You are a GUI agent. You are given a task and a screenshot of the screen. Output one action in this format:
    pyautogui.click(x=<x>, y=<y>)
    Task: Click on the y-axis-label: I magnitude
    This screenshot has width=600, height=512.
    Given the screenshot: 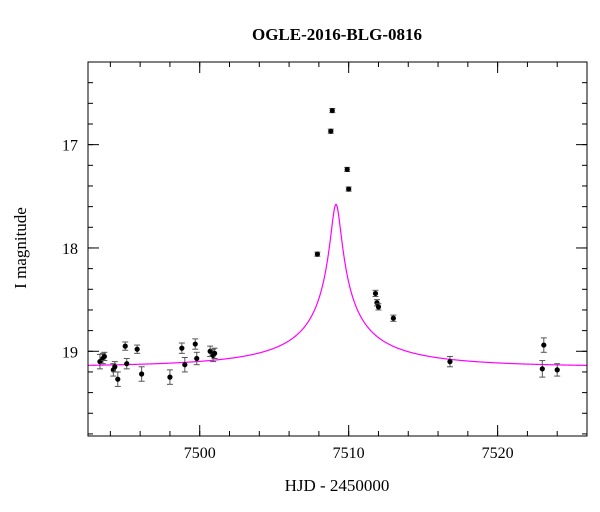 What is the action you would take?
    pyautogui.click(x=20, y=248)
    